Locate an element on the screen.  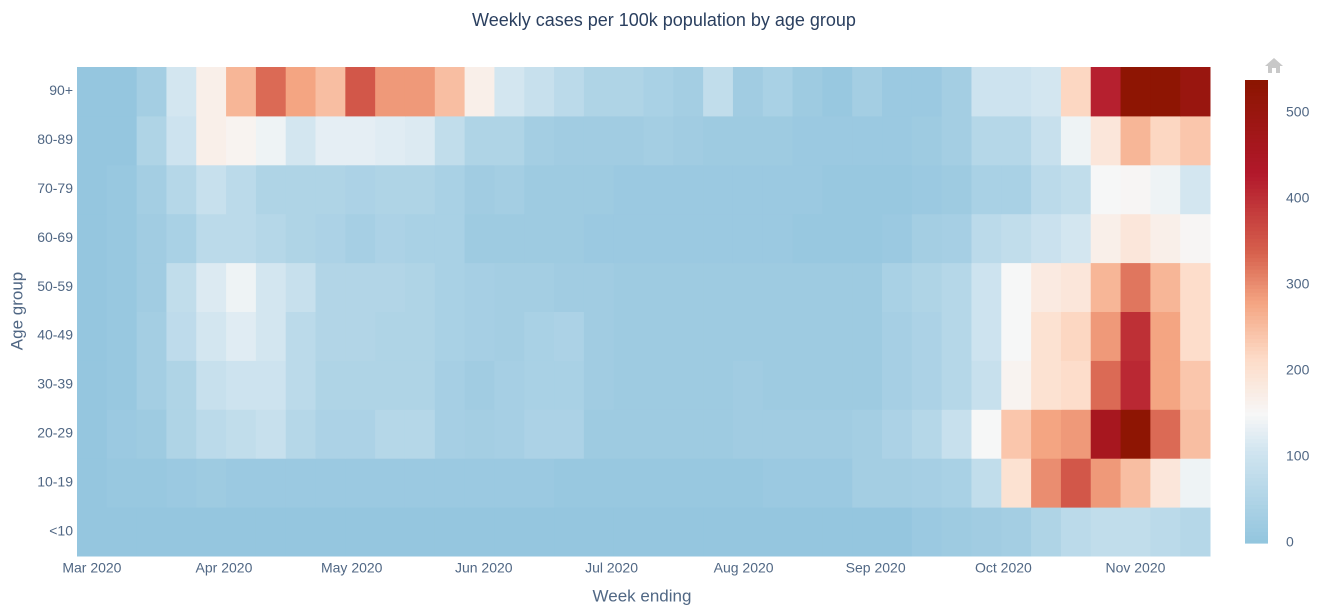
home-icon is located at coordinates (1274, 65).